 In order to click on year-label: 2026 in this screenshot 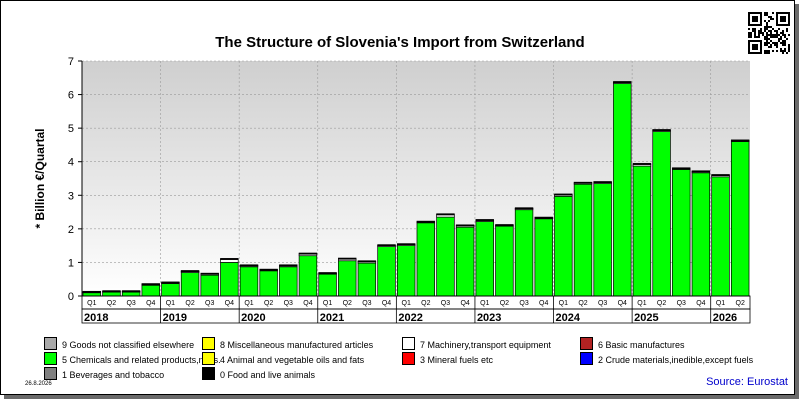, I will do `click(725, 318)`.